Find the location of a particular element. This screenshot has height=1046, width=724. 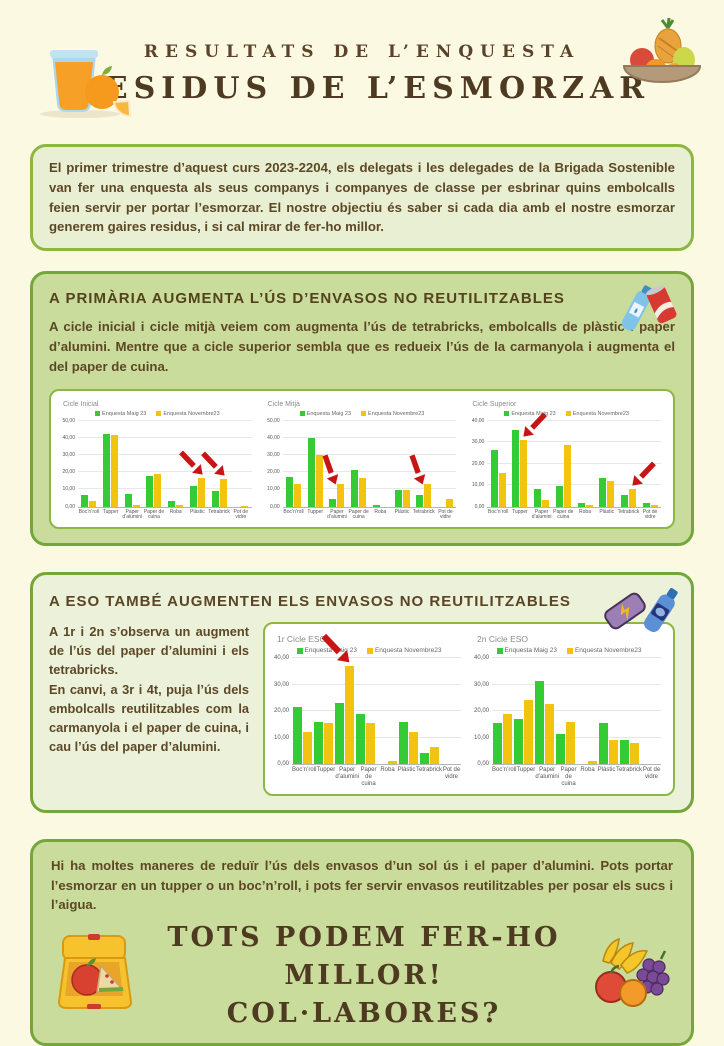

chart-title: Cicle Mitjà is located at coordinates (283, 404).